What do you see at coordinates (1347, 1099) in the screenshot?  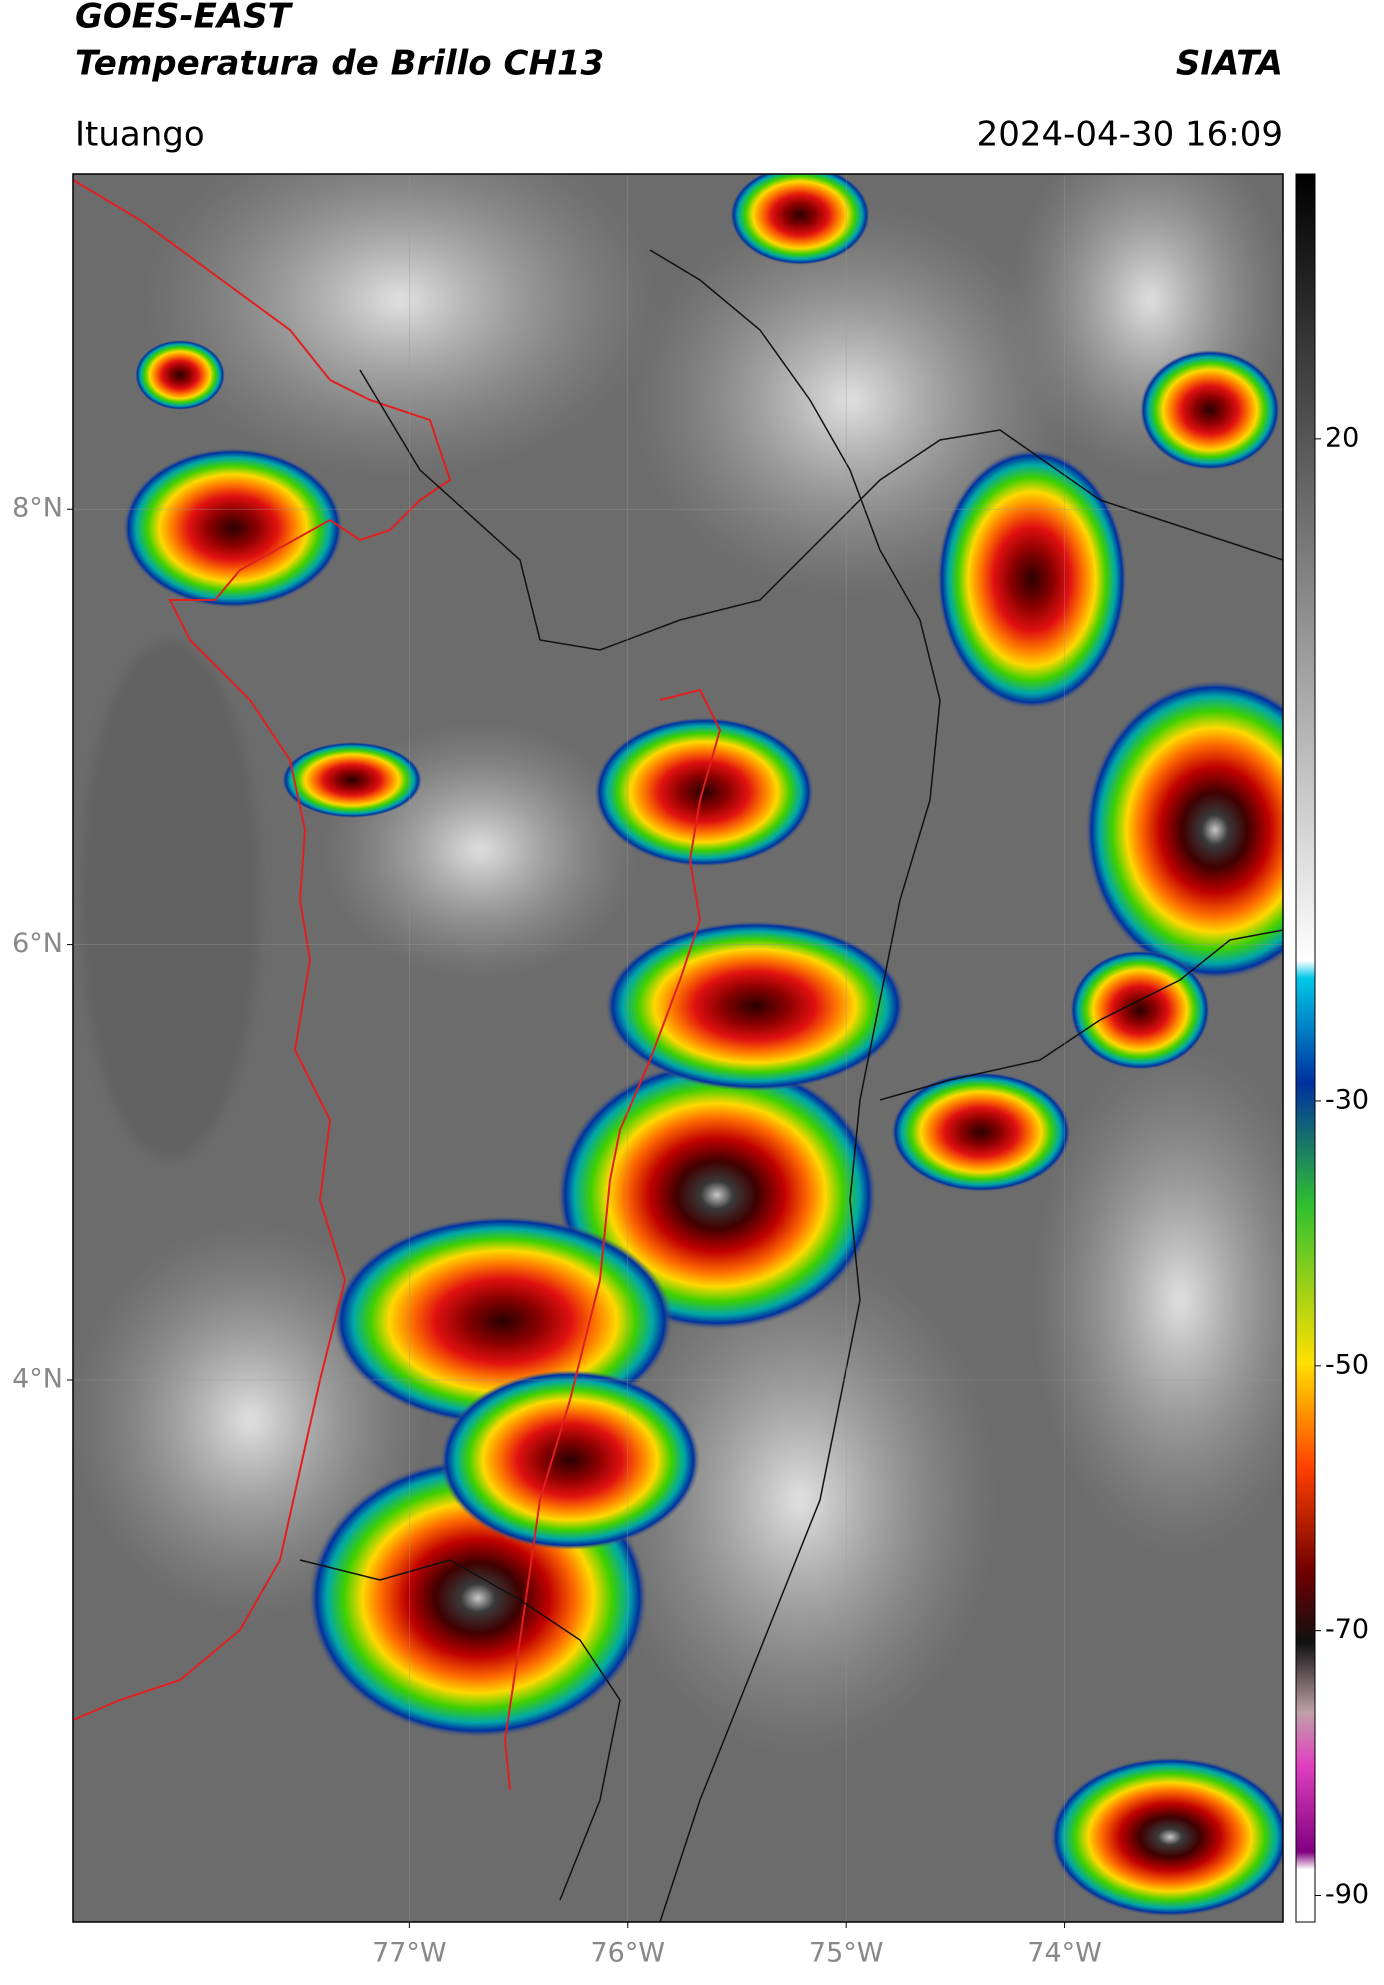 I see `colorbar-tick-label: -30` at bounding box center [1347, 1099].